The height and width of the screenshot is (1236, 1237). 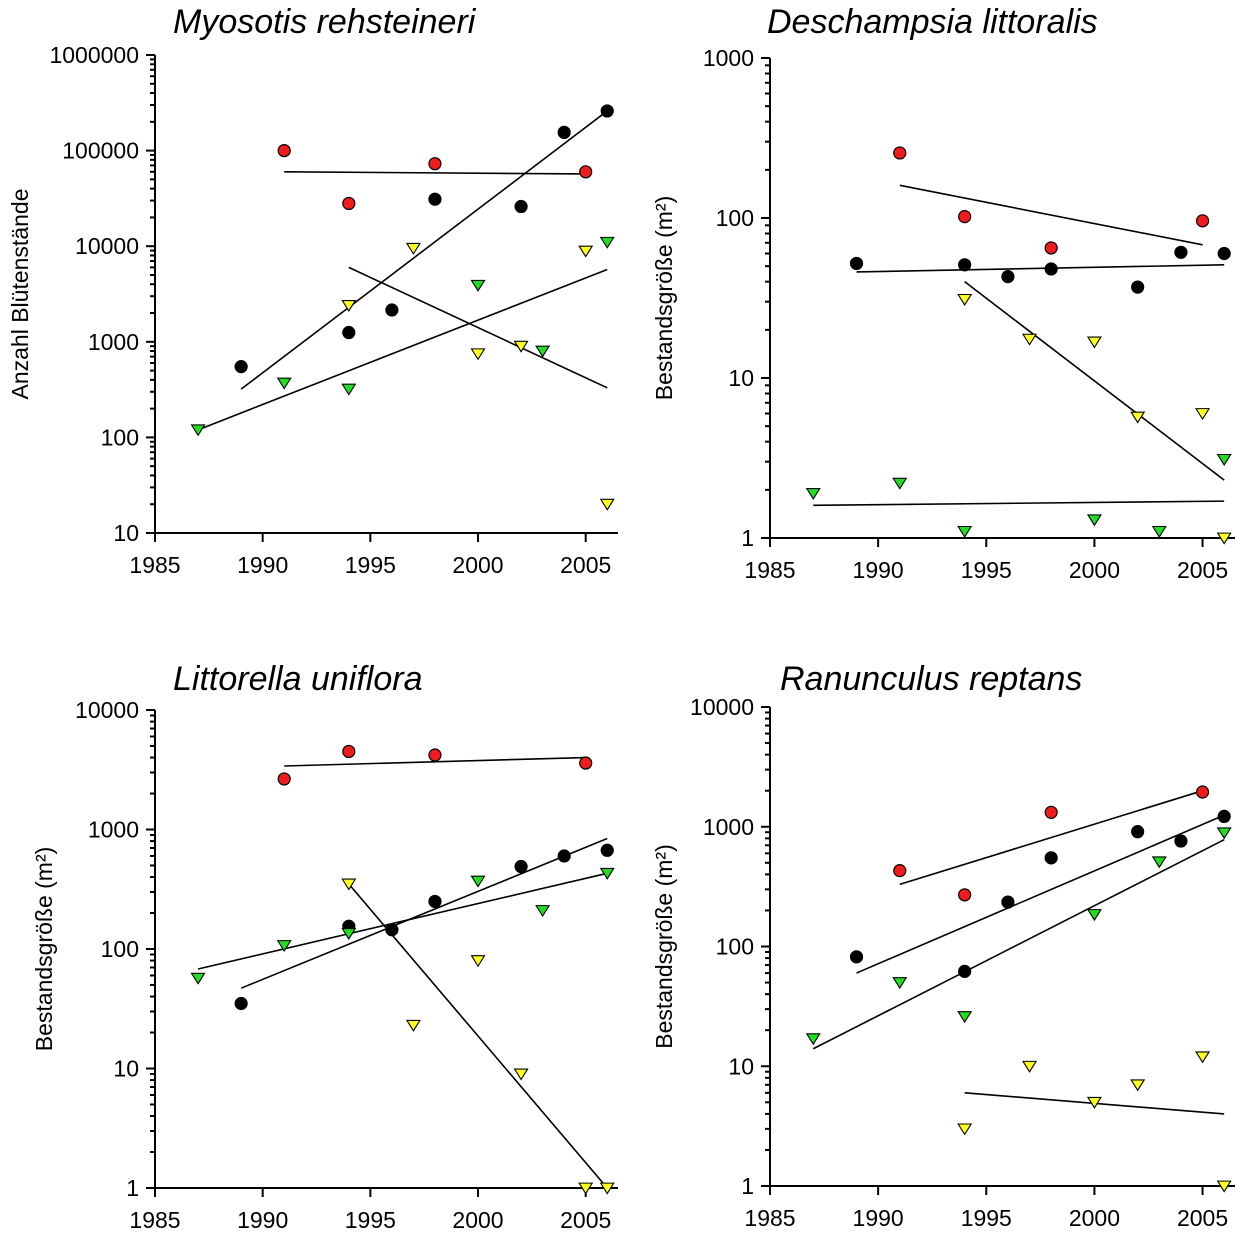 I want to click on y-tick-label: 100000, so click(x=100, y=151).